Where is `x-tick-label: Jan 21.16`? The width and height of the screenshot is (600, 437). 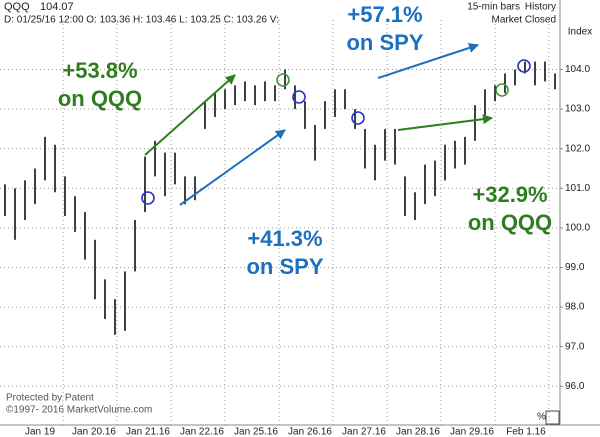
x-tick-label: Jan 21.16 is located at coordinates (148, 432).